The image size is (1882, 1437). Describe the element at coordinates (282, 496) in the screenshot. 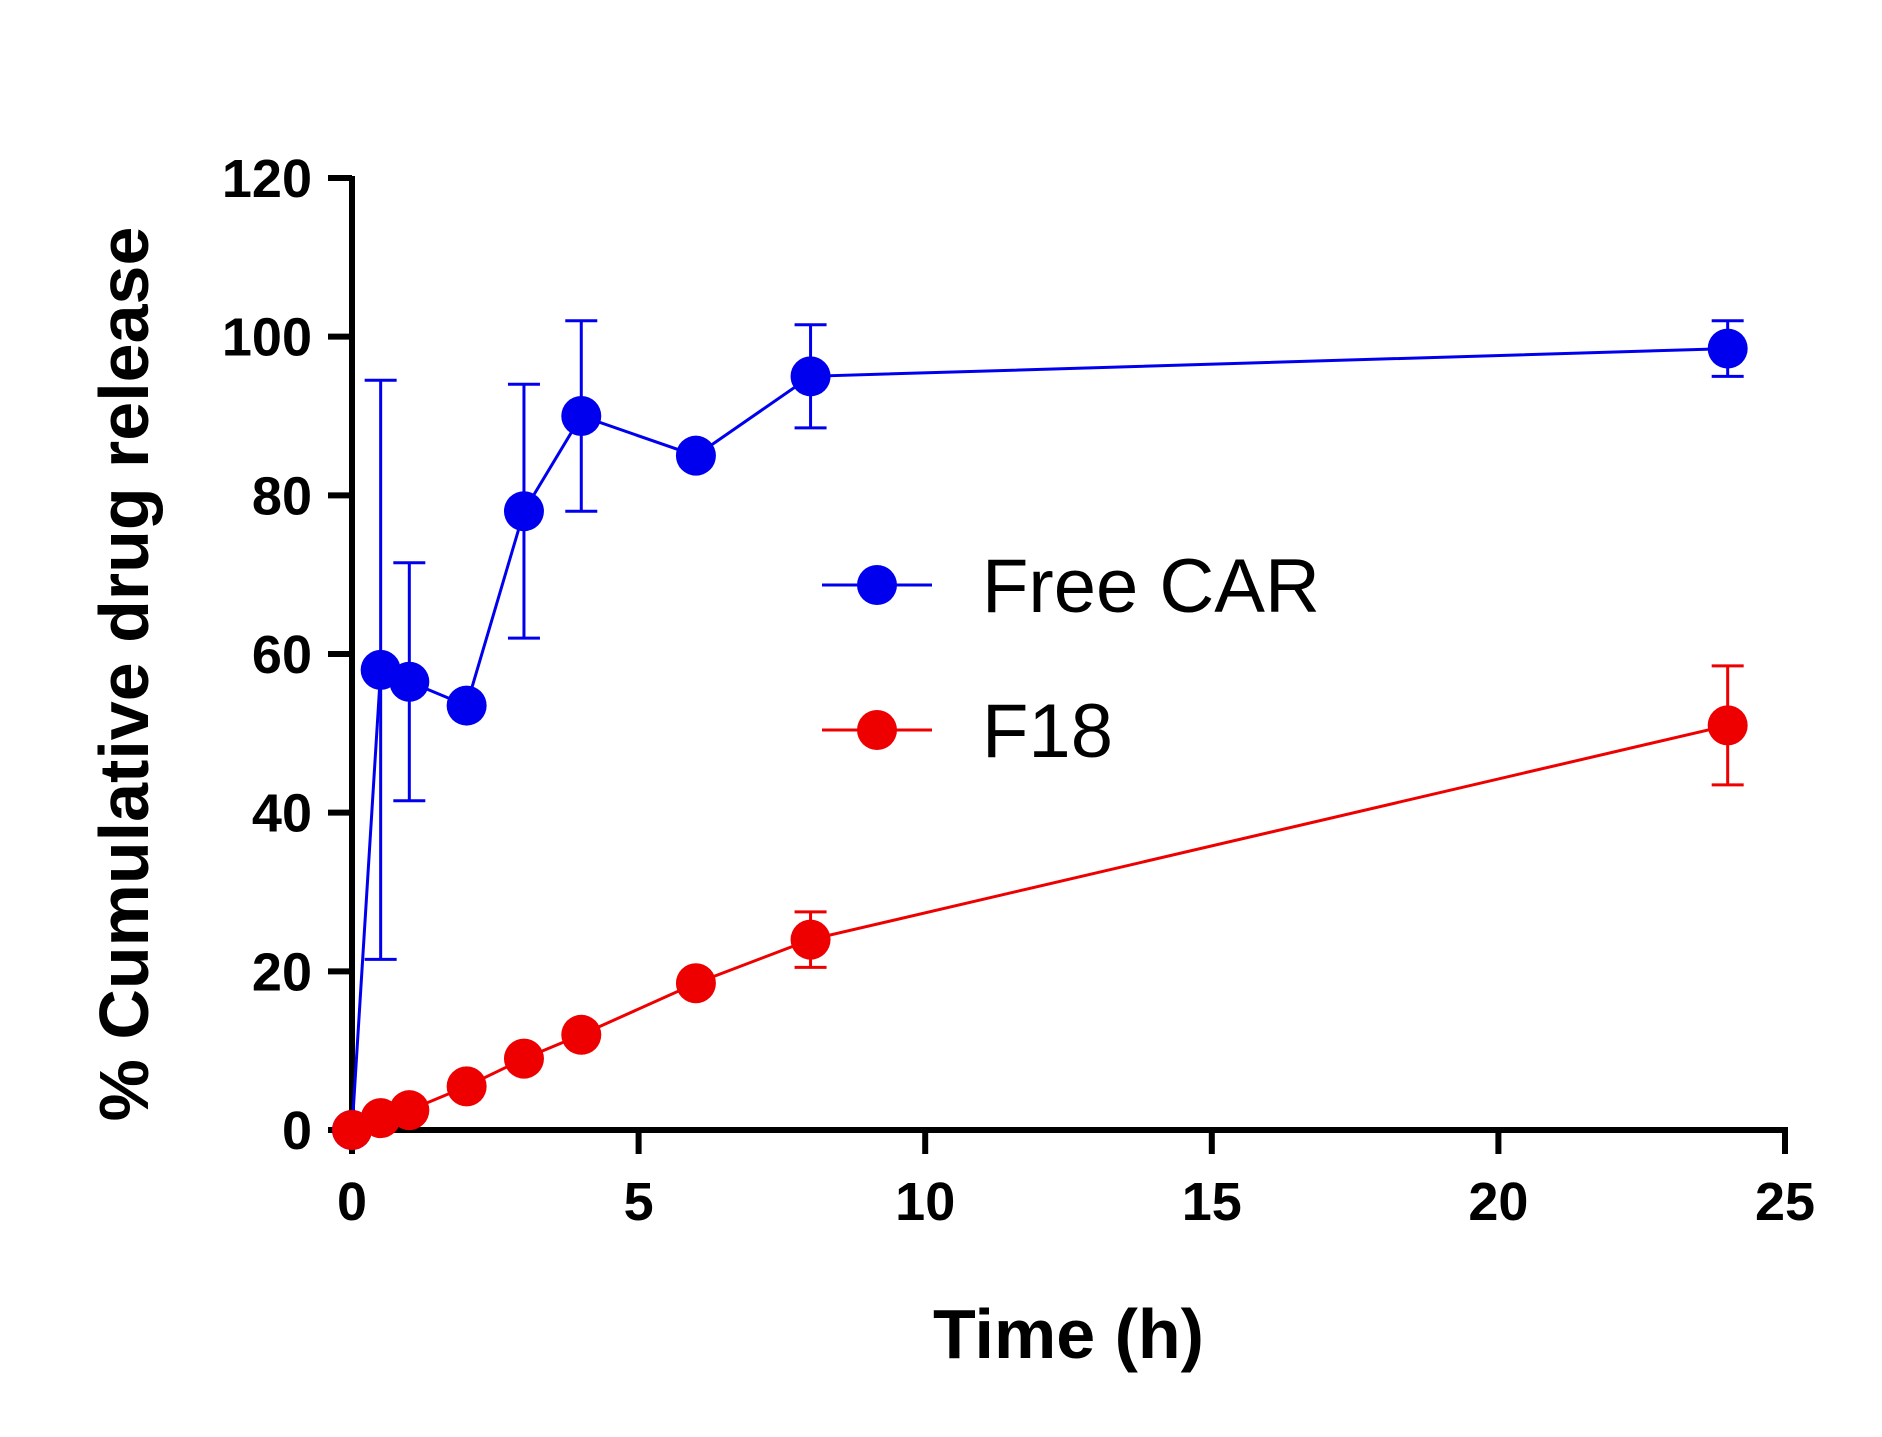

I see `y-tick-label: 80` at that location.